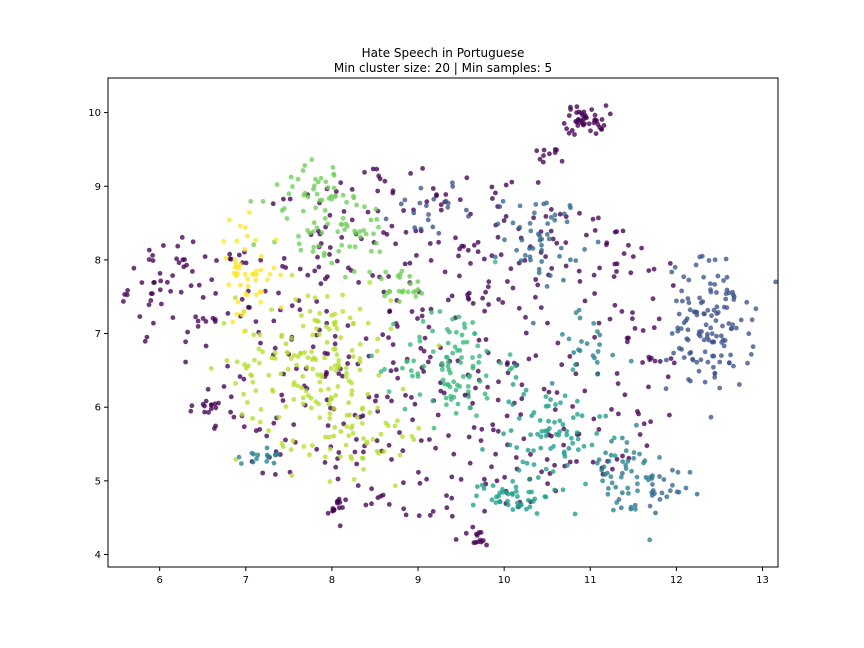  What do you see at coordinates (584, 119) in the screenshot?
I see `cluster-0-point` at bounding box center [584, 119].